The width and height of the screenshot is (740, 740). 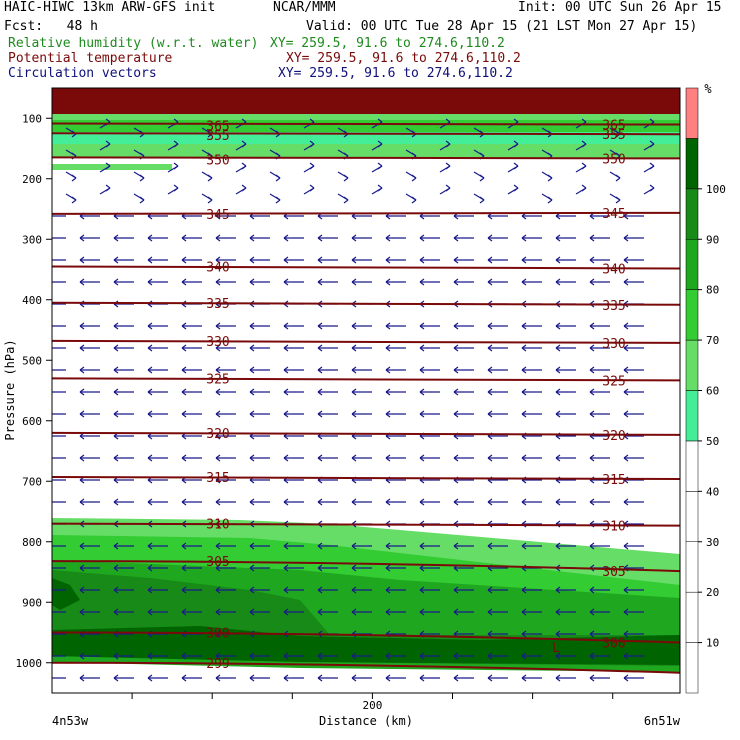 I want to click on colorbar-tick-label: 30, so click(x=712, y=542).